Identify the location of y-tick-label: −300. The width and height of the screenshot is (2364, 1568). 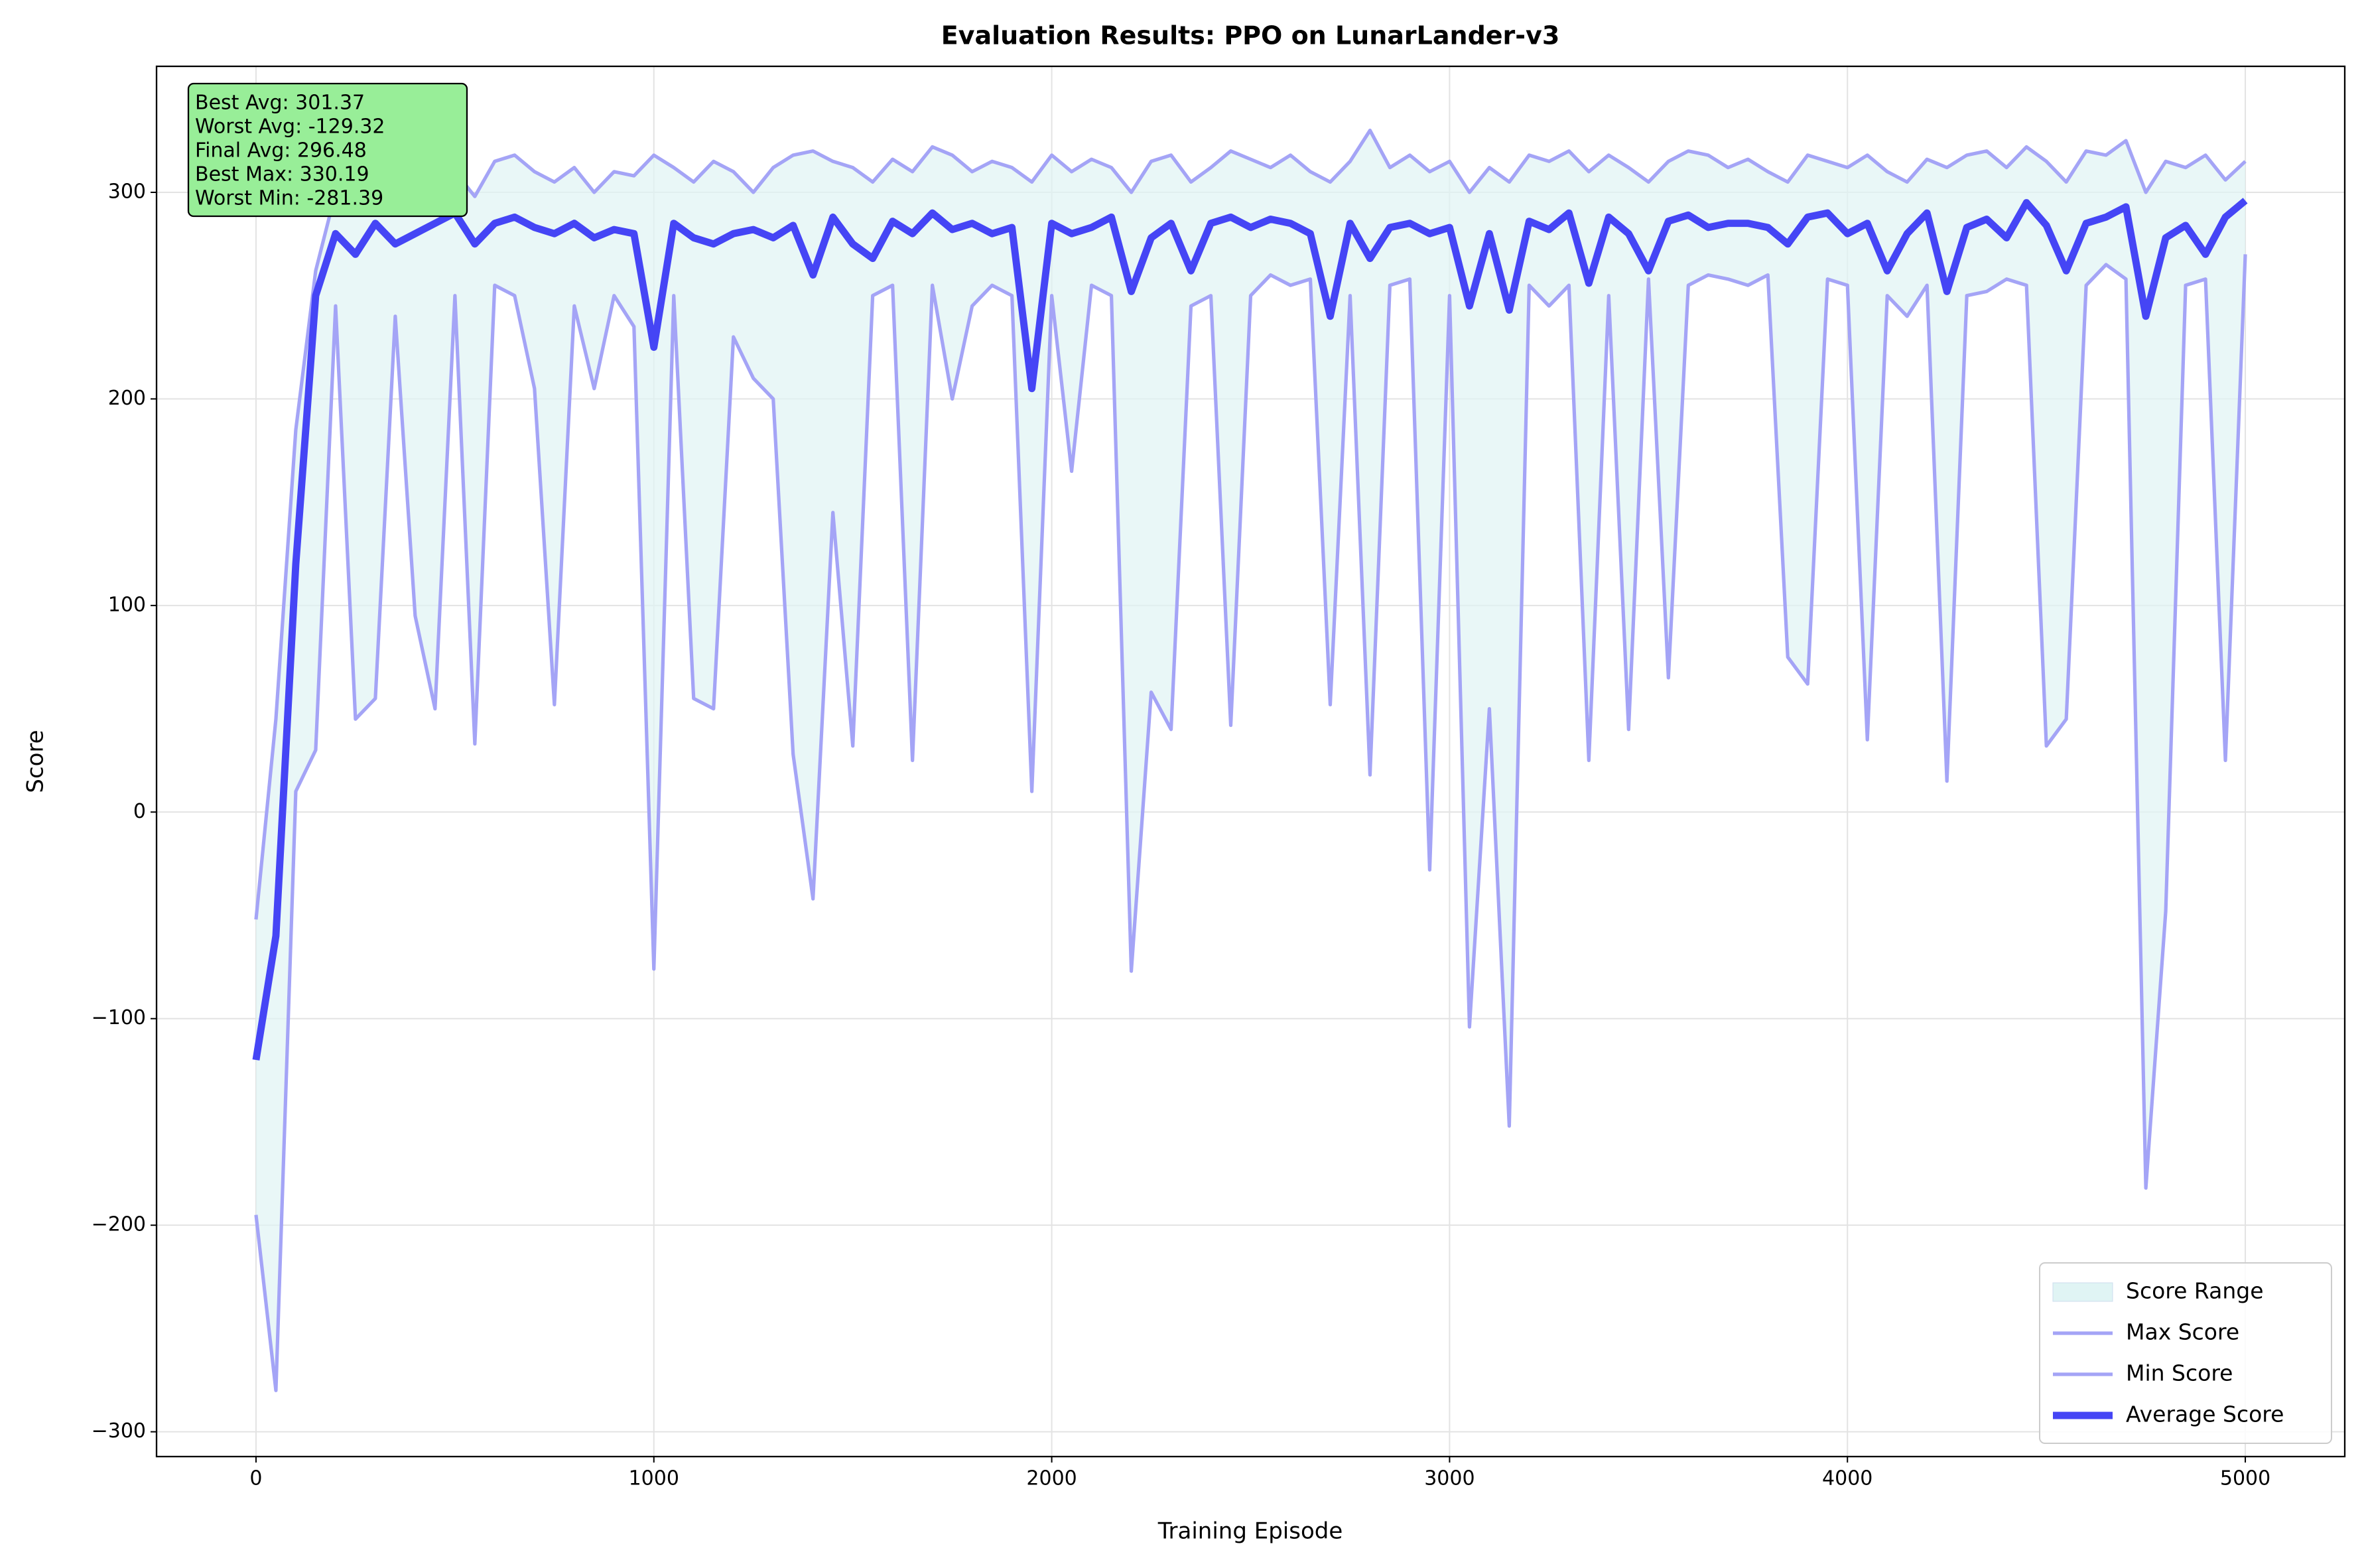
(119, 1431).